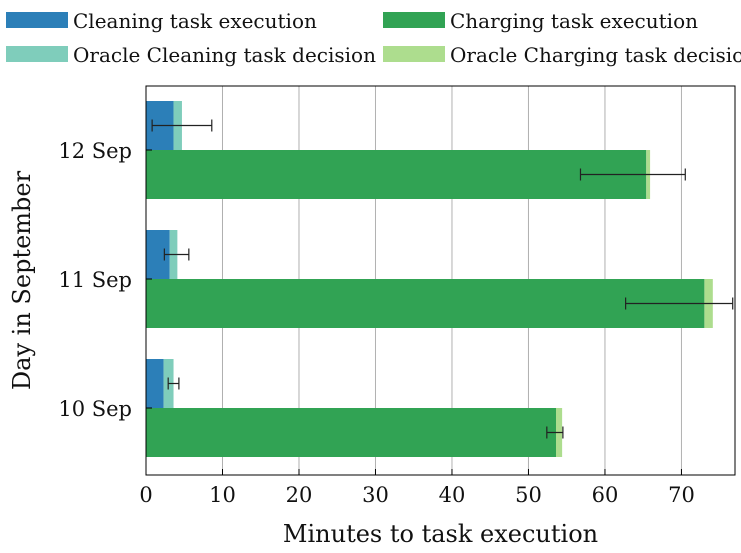 This screenshot has height=553, width=741. What do you see at coordinates (95, 280) in the screenshot?
I see `y-tick-label: 11 Sep` at bounding box center [95, 280].